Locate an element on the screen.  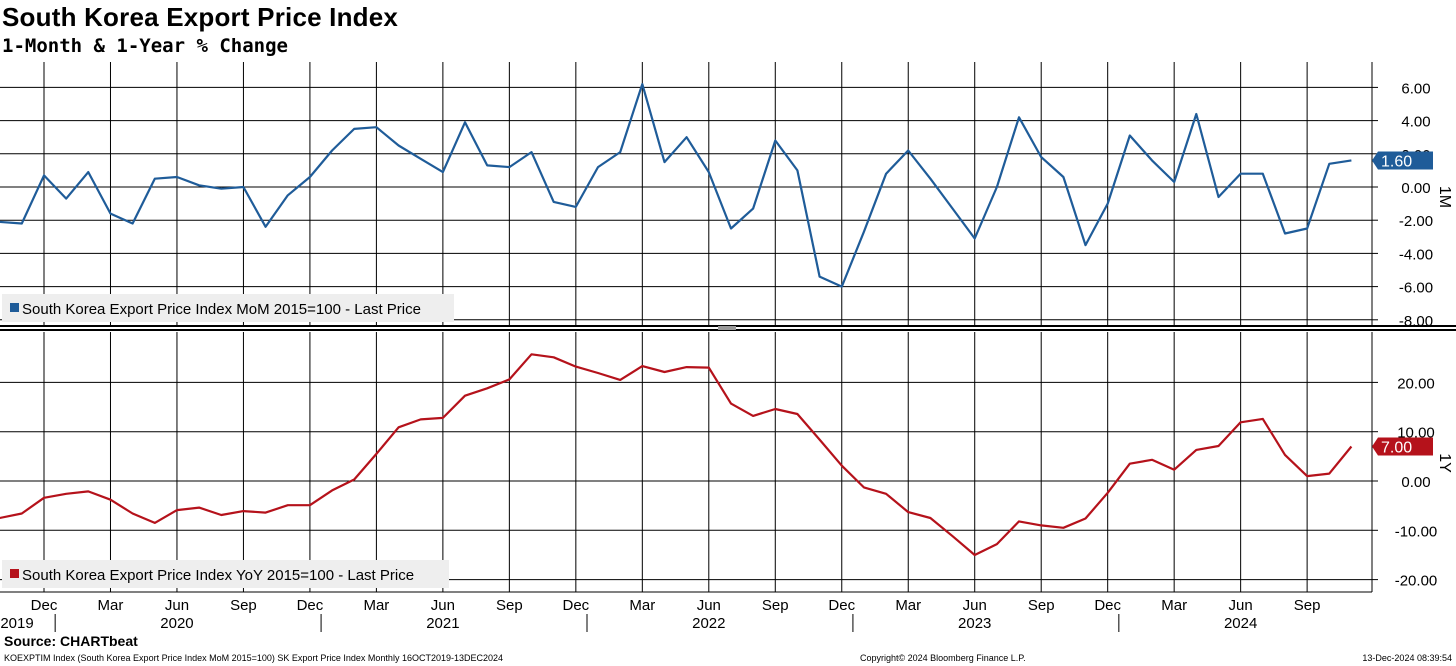
y-tick-label: -8.00 is located at coordinates (1416, 321).